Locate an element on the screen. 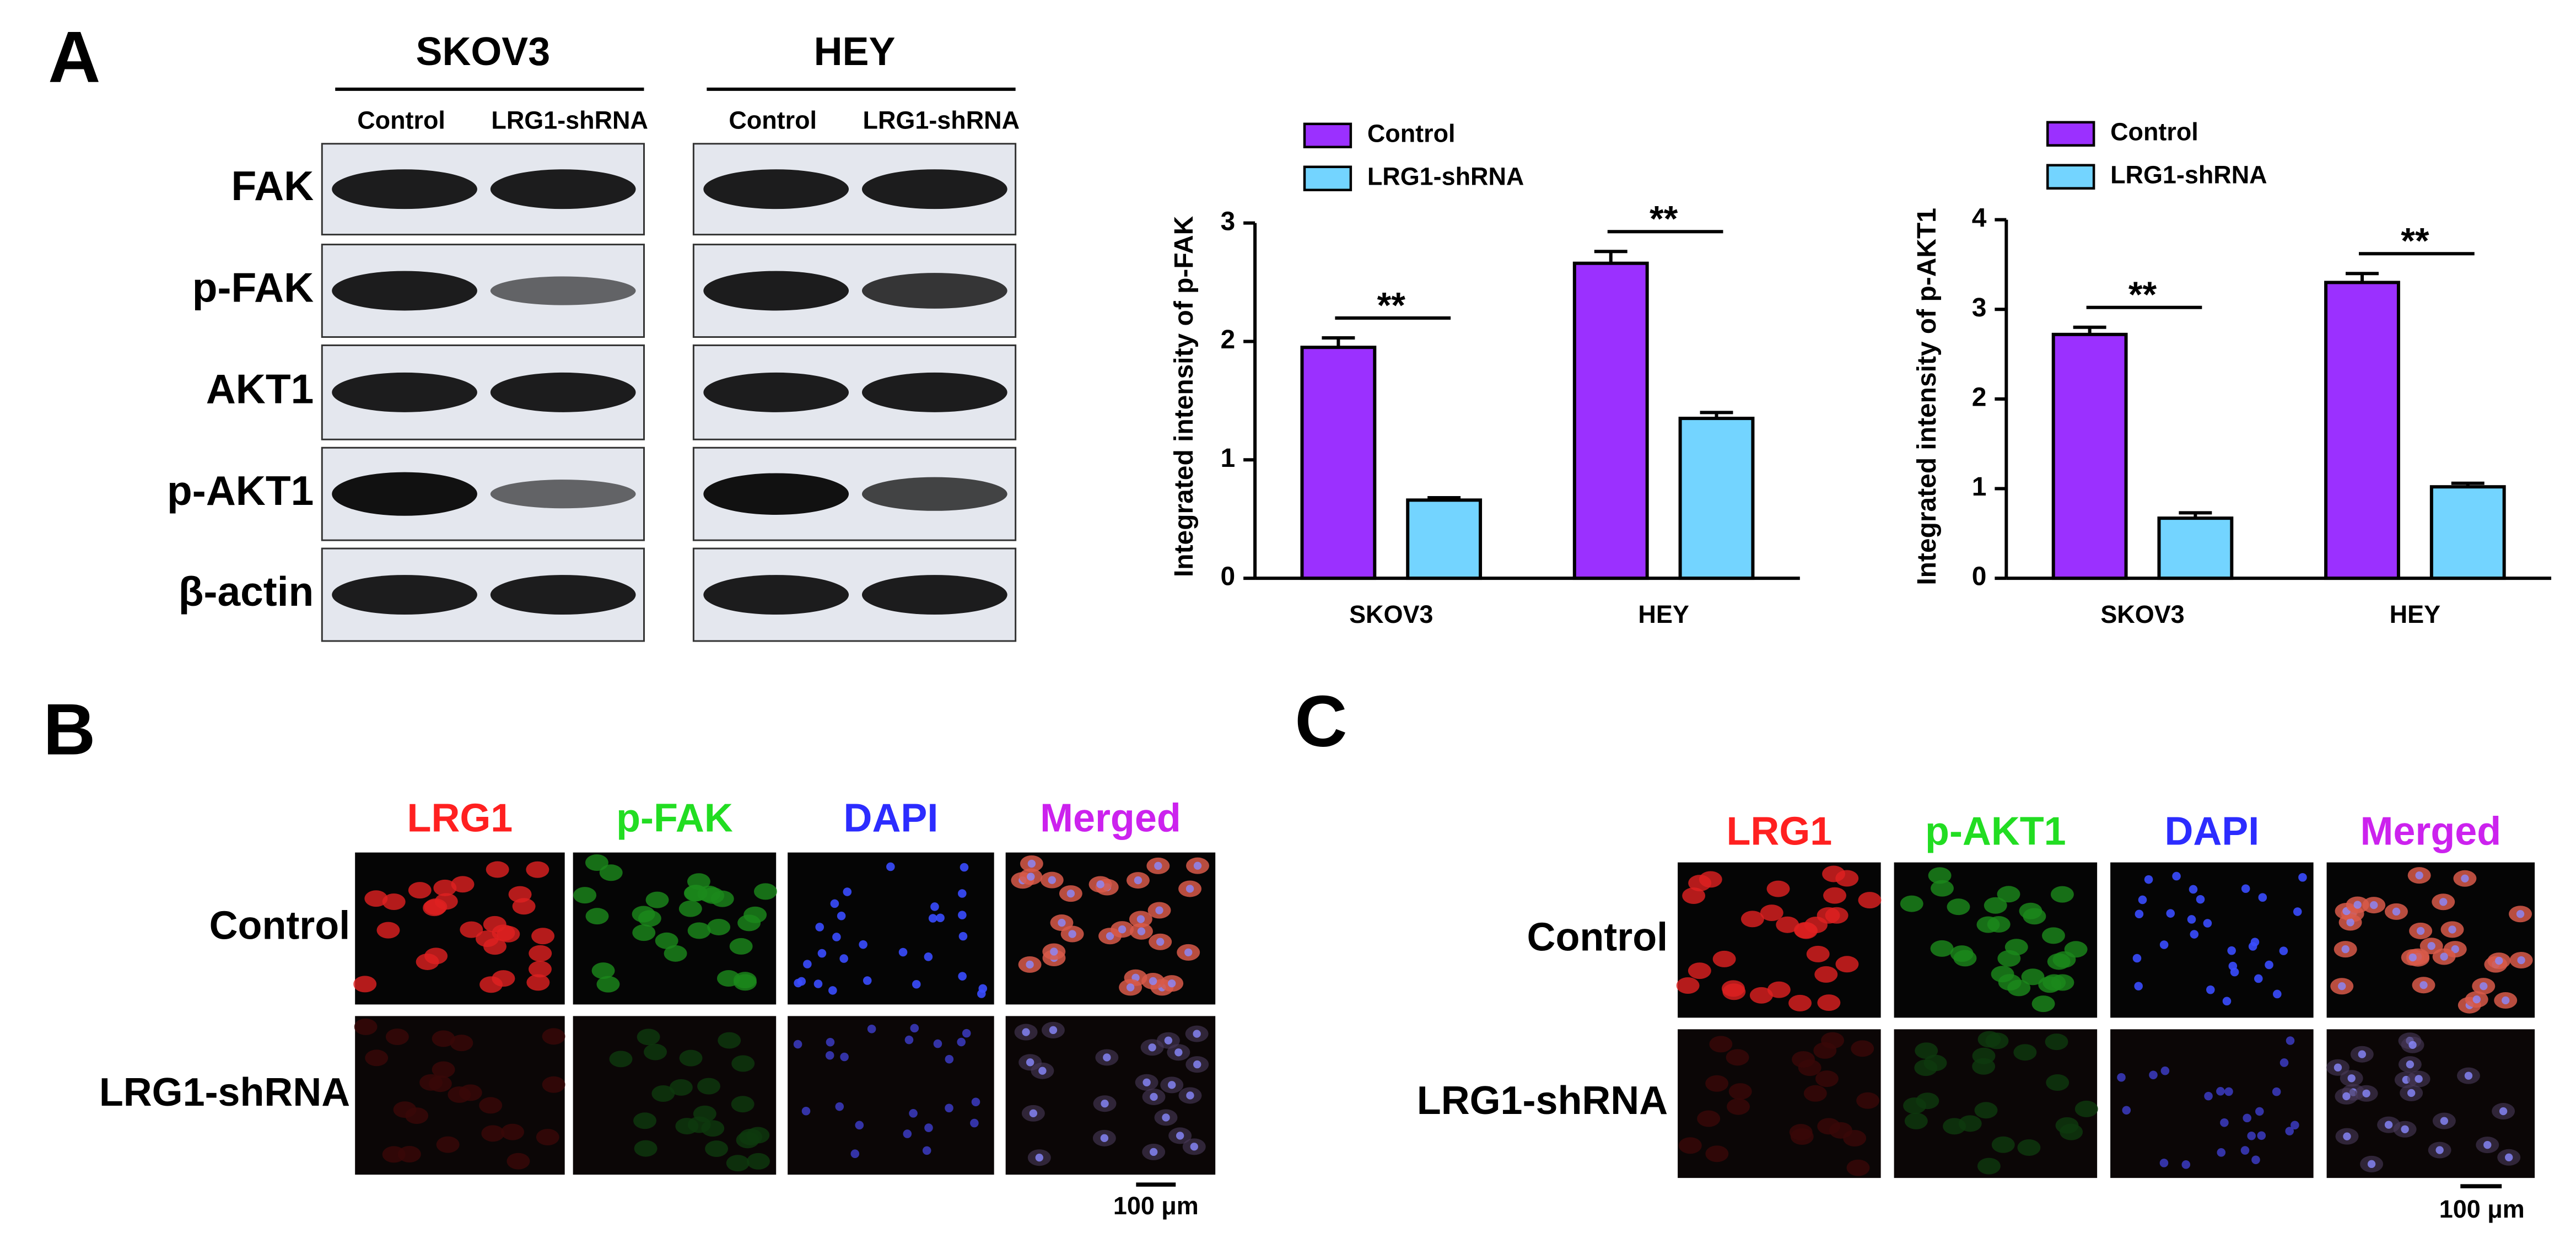 The width and height of the screenshot is (2576, 1249). channel-label: Merged is located at coordinates (2431, 832).